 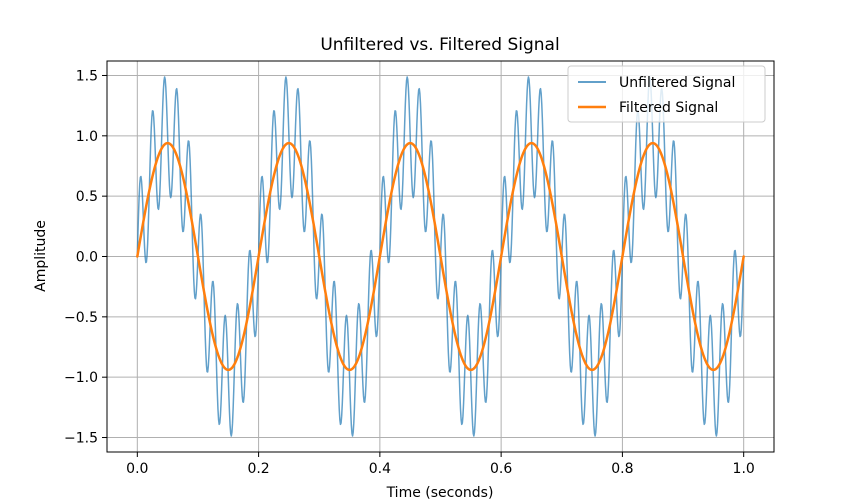 I want to click on y-tick-label: −0.5, so click(x=81, y=318).